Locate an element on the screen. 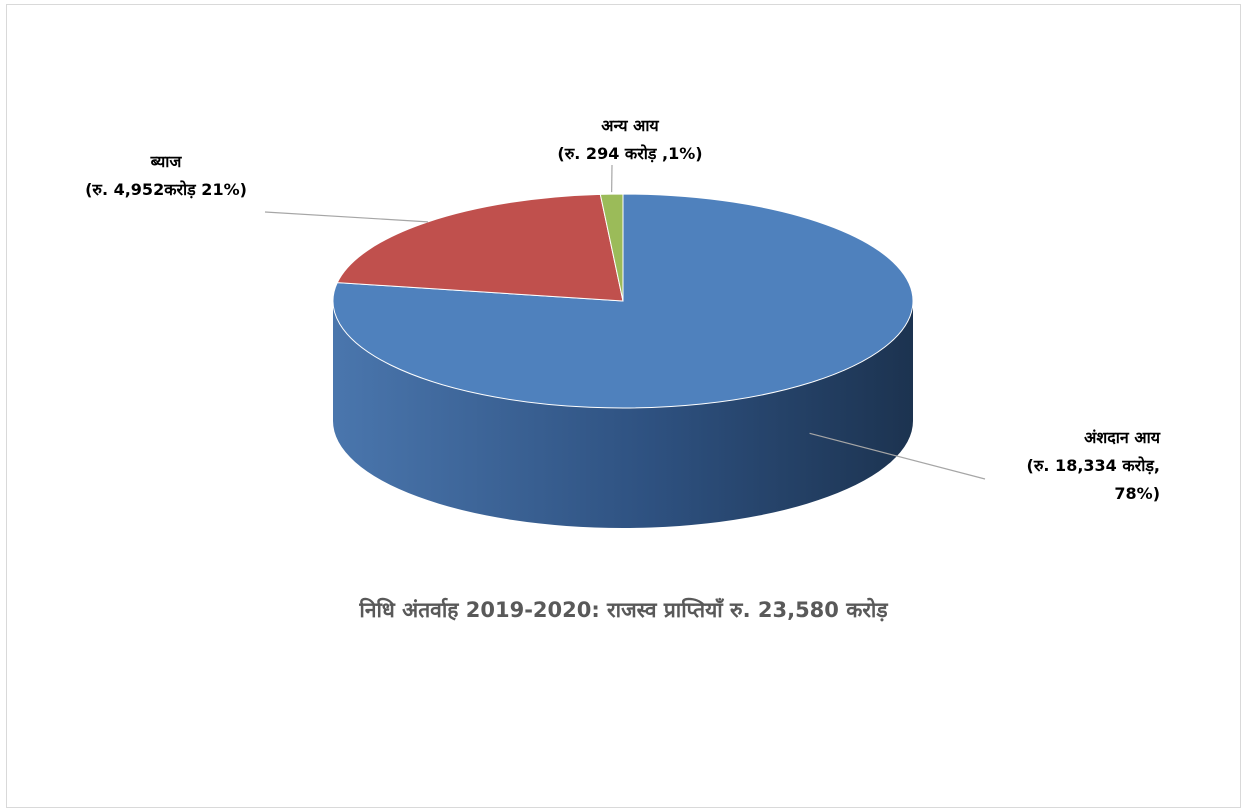  slice-label-interest-value: (रु. 4,952करोड़ 21%) is located at coordinates (166, 189).